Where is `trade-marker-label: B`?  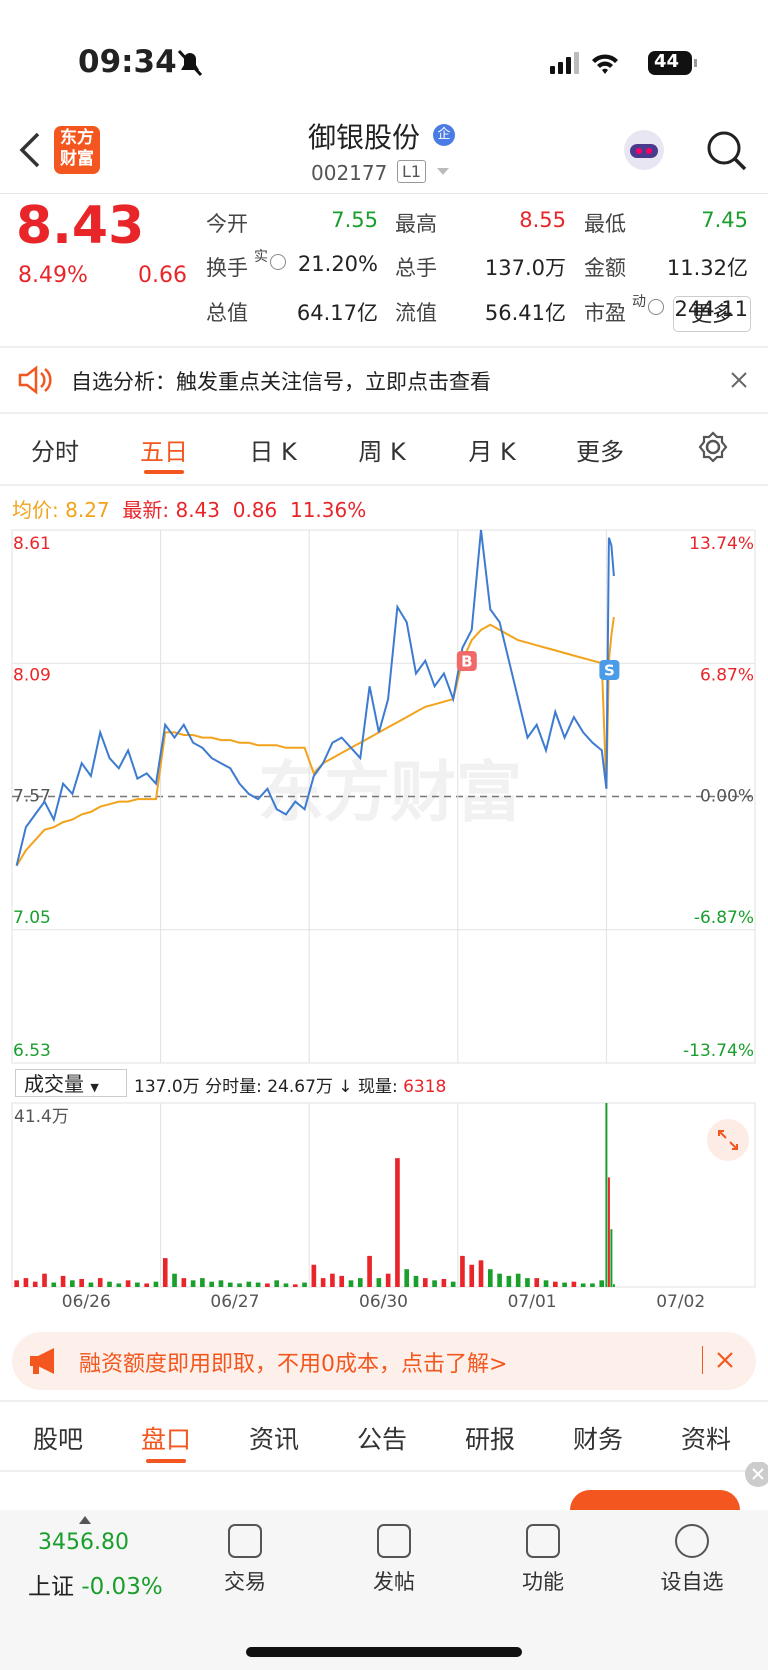
trade-marker-label: B is located at coordinates (466, 662).